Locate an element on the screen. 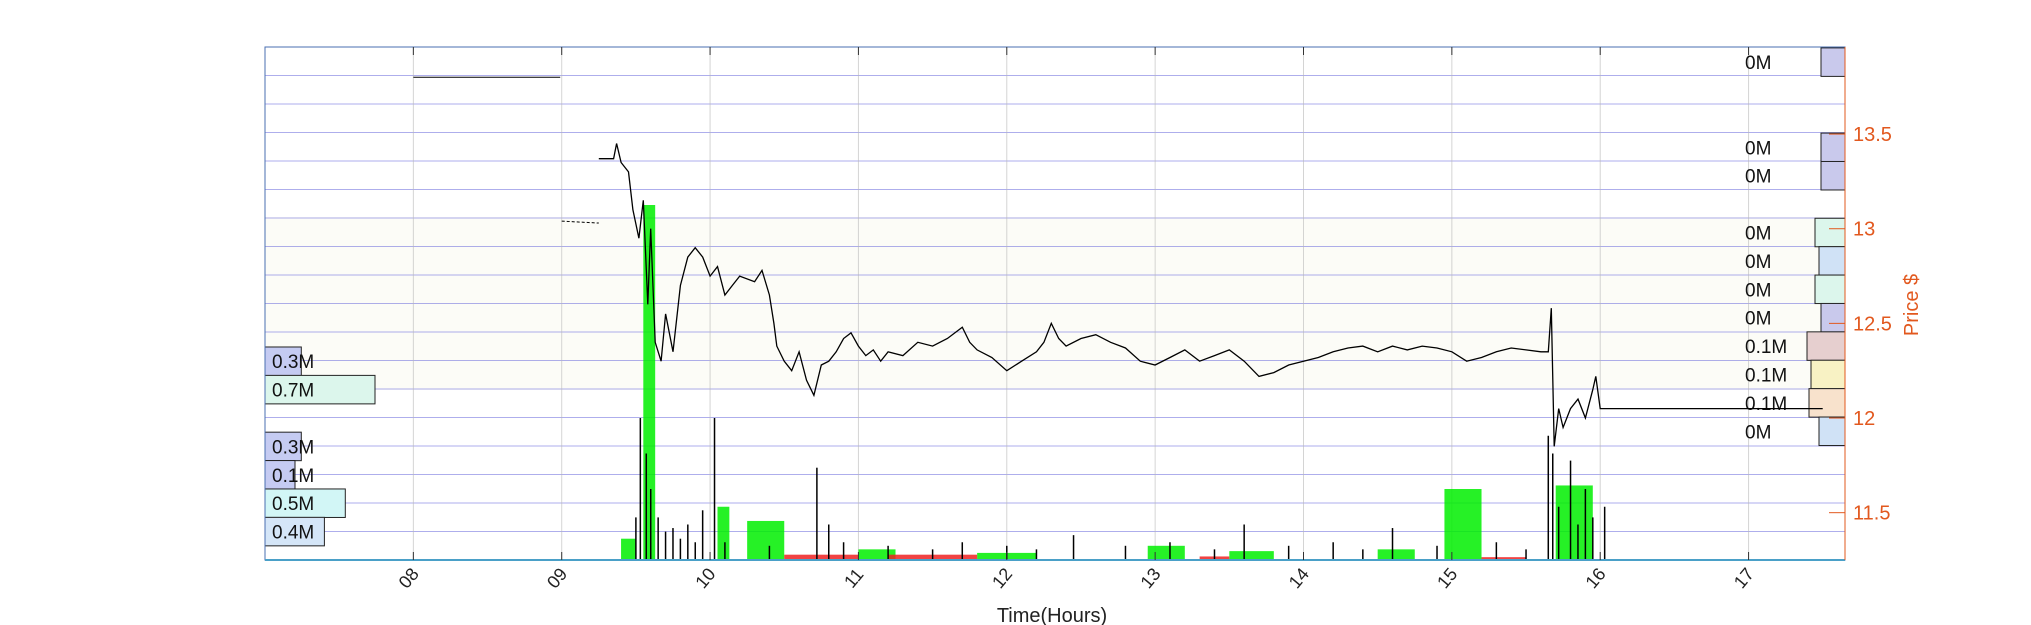  price-tick-label: 12 is located at coordinates (1864, 419).